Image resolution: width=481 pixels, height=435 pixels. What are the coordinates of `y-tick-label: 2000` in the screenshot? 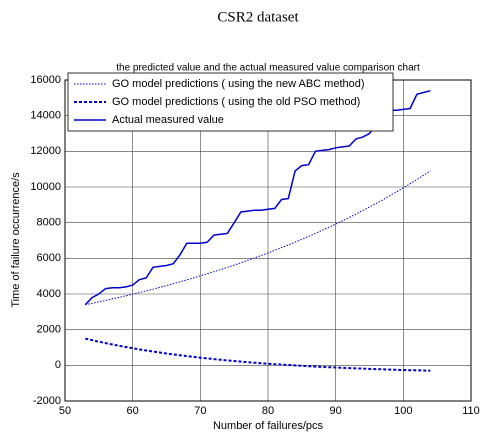 It's located at (49, 330).